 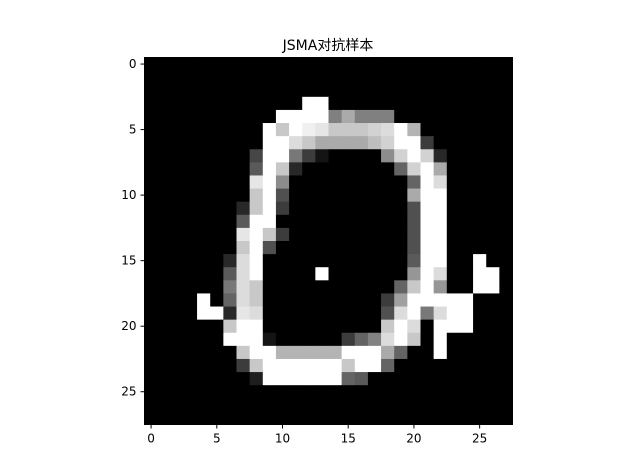 What do you see at coordinates (479, 439) in the screenshot?
I see `x-tick-label: 25` at bounding box center [479, 439].